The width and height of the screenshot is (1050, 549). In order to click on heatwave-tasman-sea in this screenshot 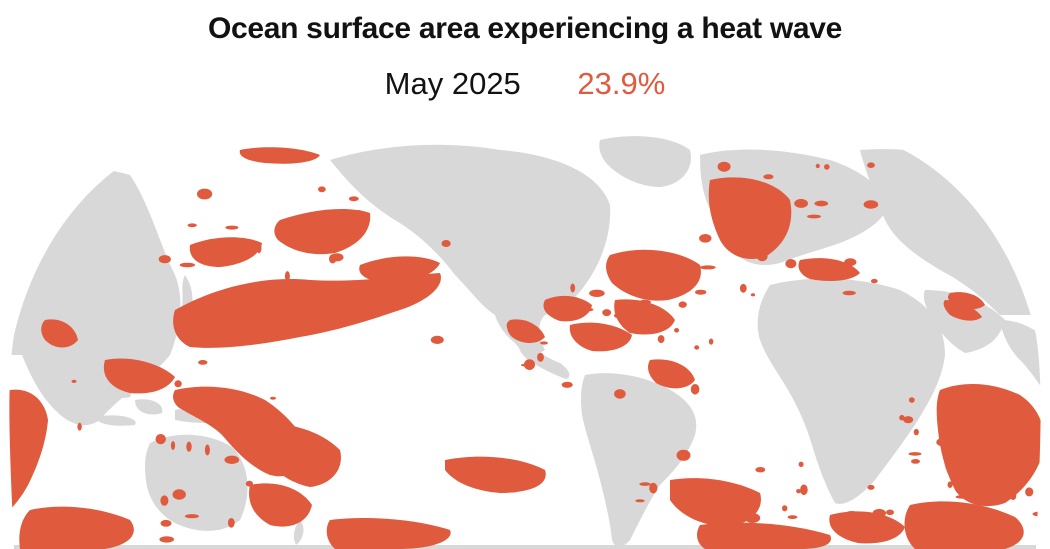, I will do `click(280, 505)`.